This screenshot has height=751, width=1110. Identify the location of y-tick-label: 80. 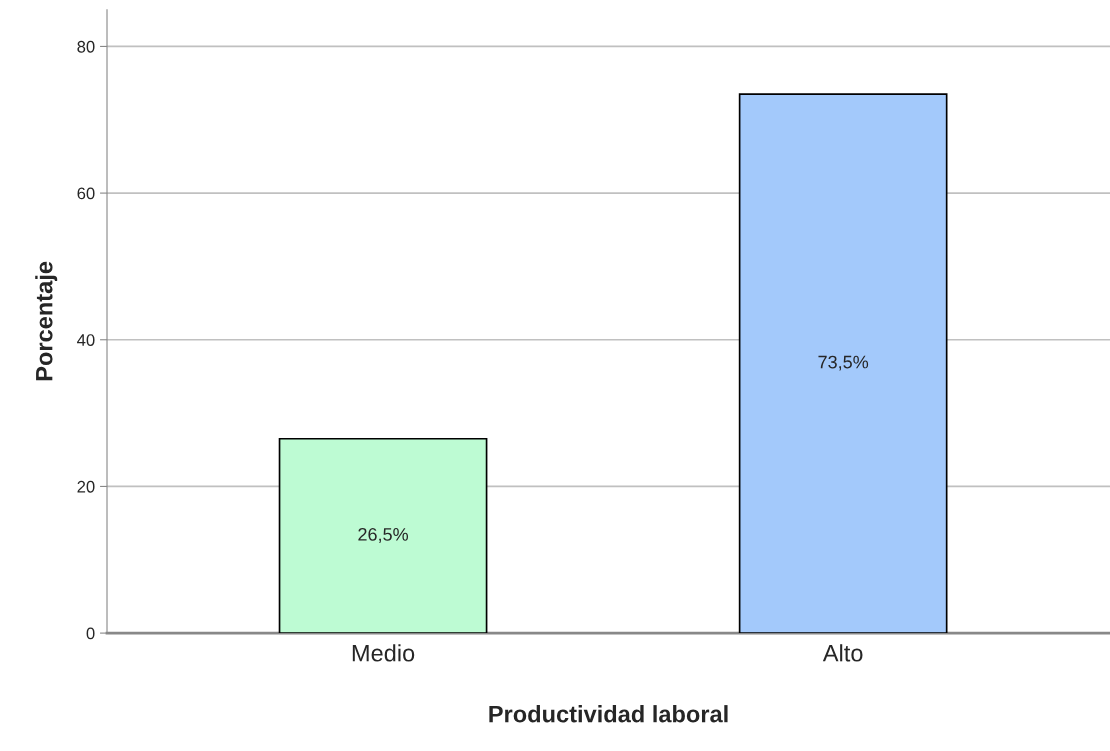
(86, 46).